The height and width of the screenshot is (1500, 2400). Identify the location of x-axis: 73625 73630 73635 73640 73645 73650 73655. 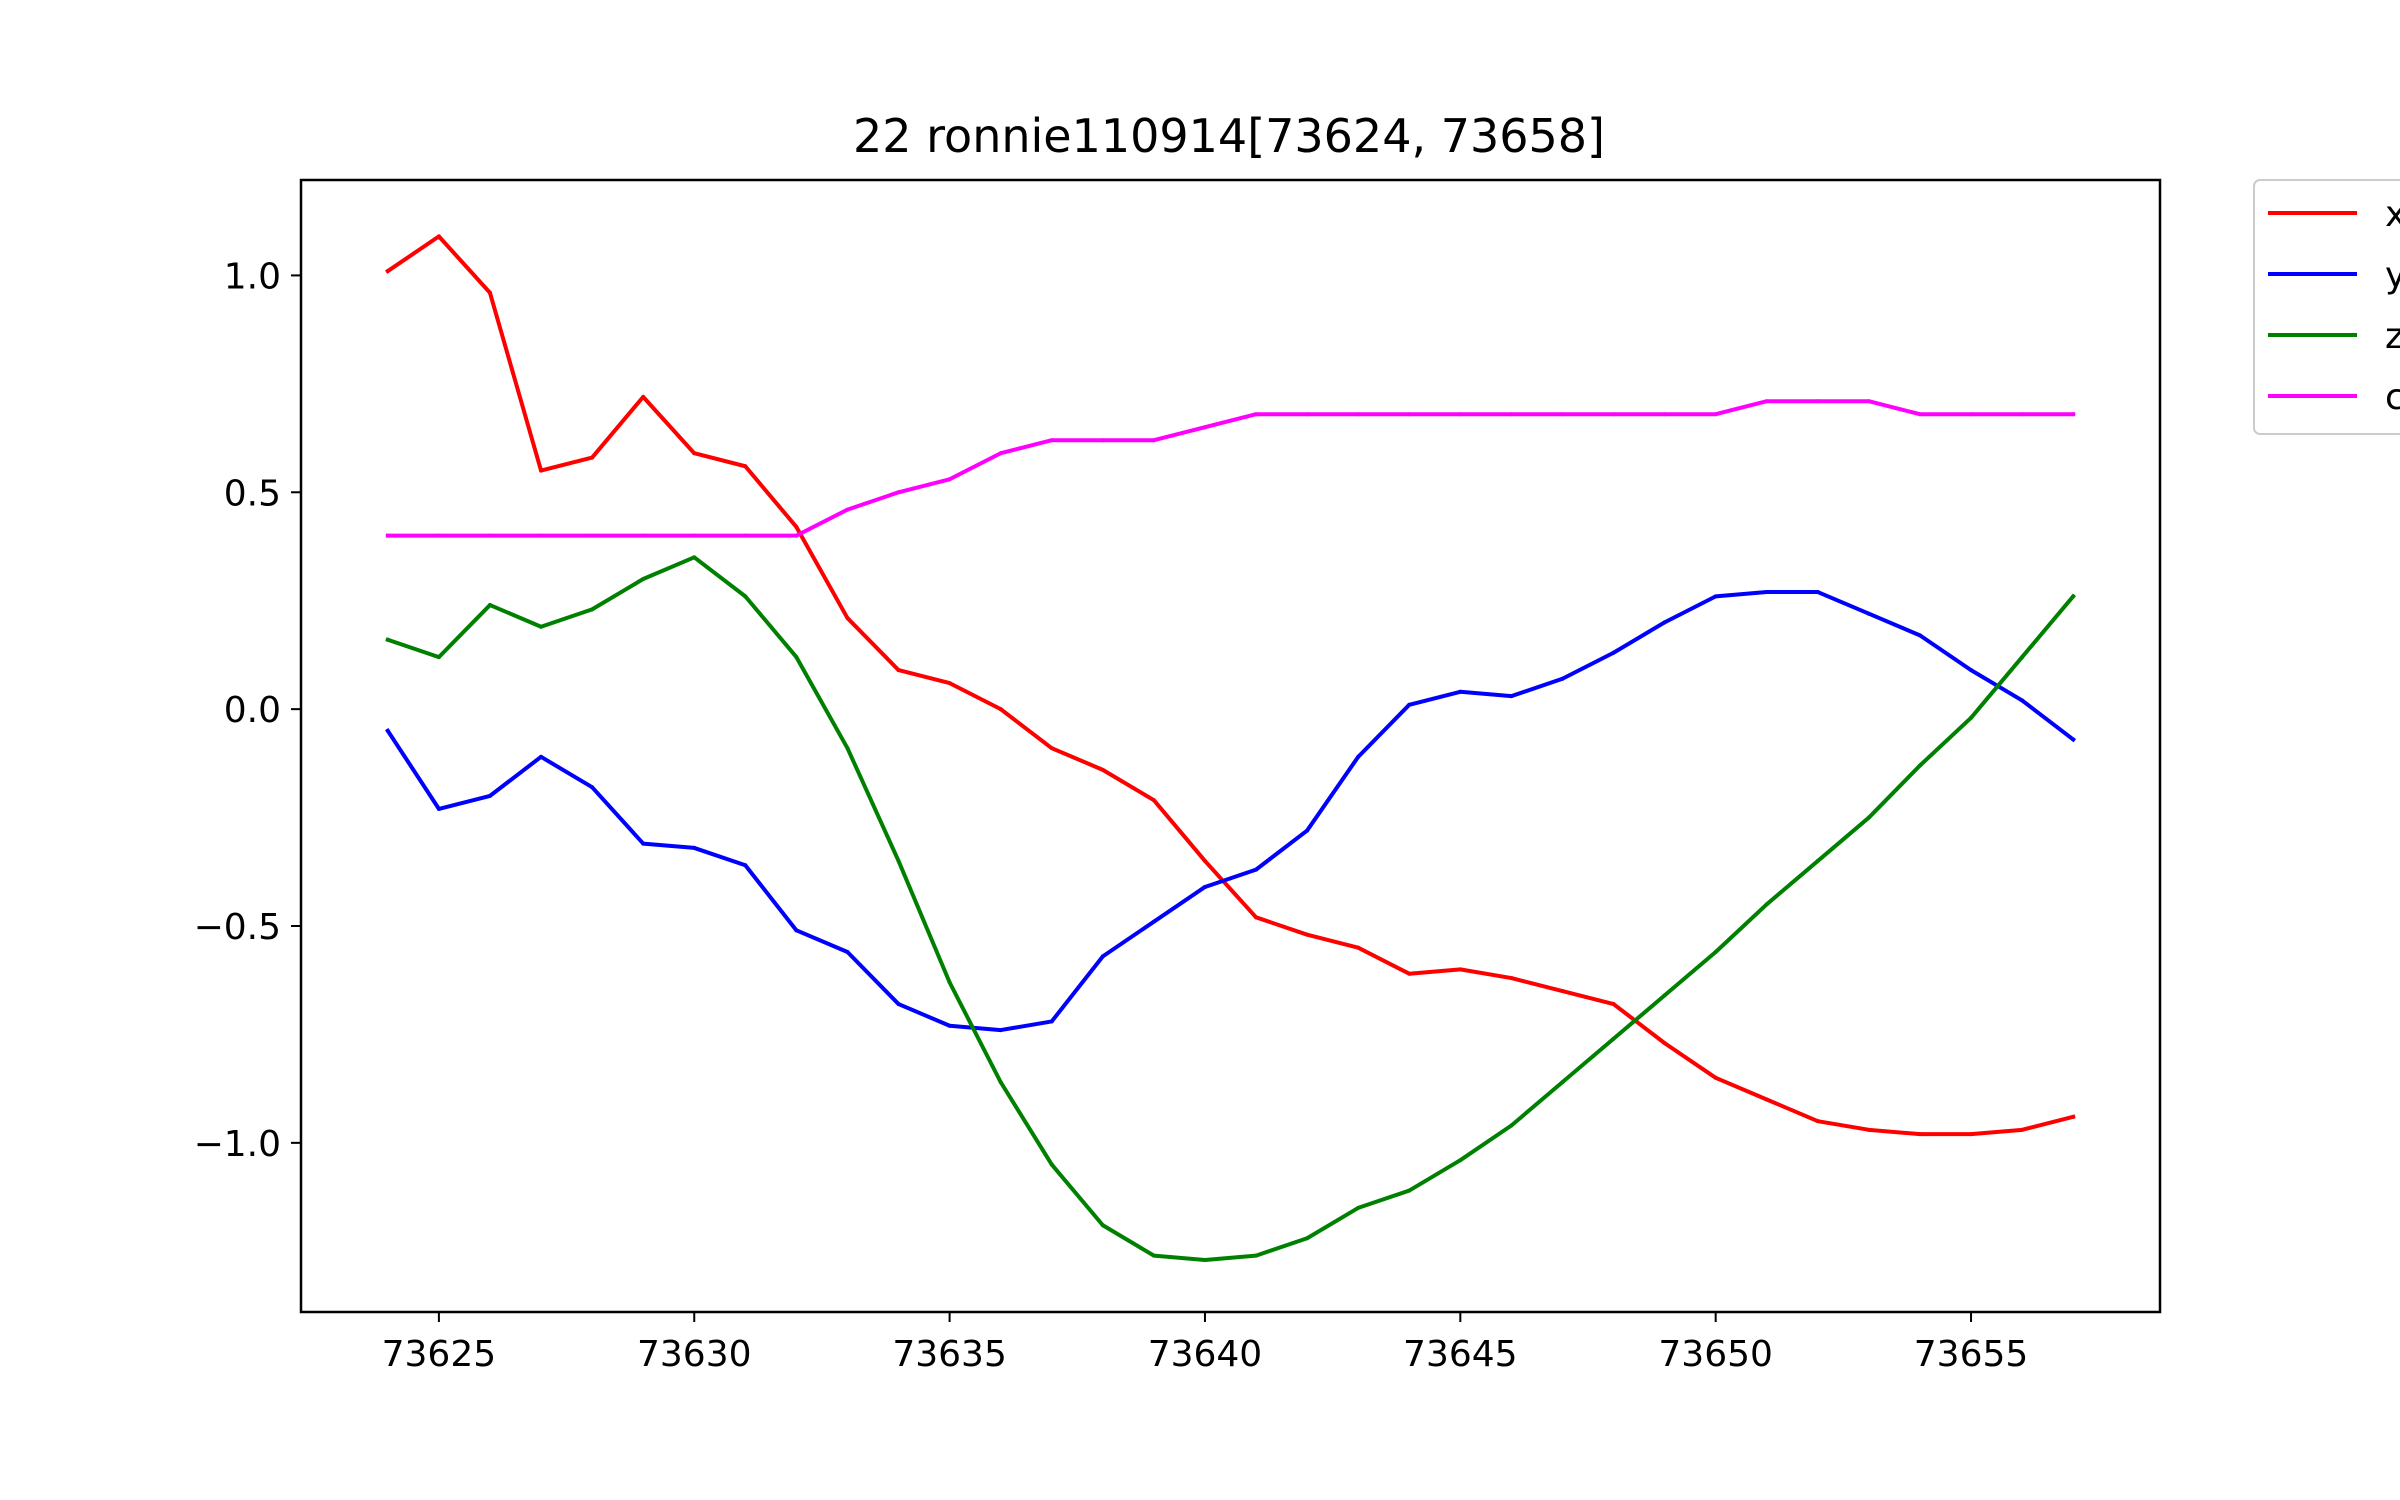
(1205, 1343).